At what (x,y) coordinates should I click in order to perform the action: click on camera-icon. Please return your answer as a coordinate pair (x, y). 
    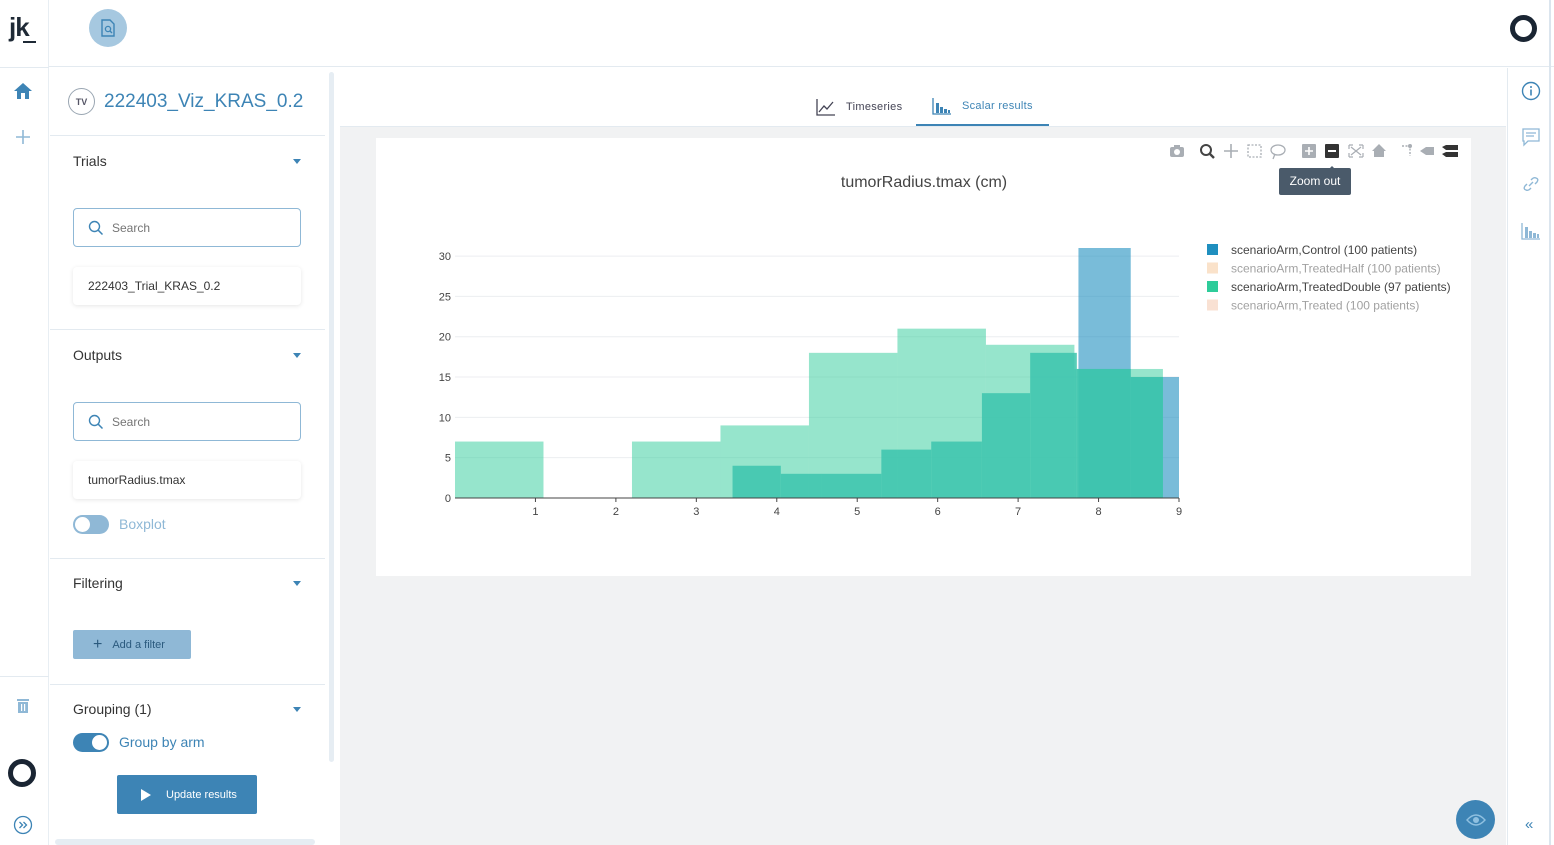
    Looking at the image, I should click on (1177, 151).